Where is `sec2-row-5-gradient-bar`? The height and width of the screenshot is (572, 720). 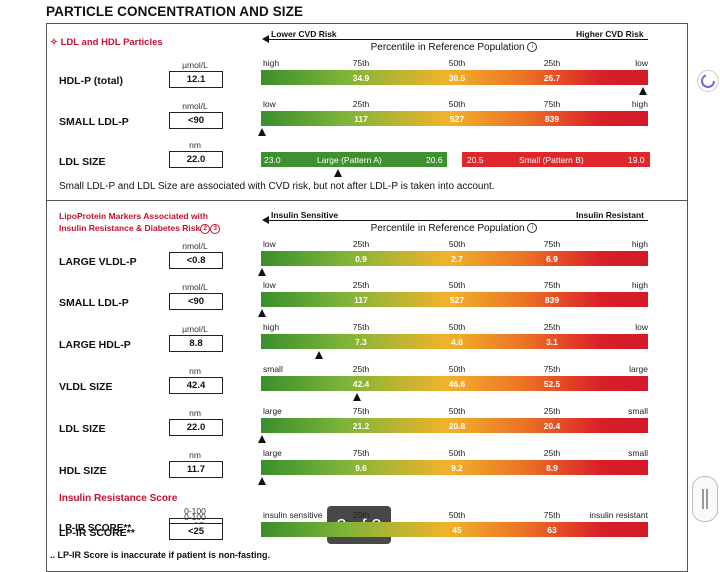 sec2-row-5-gradient-bar is located at coordinates (454, 467).